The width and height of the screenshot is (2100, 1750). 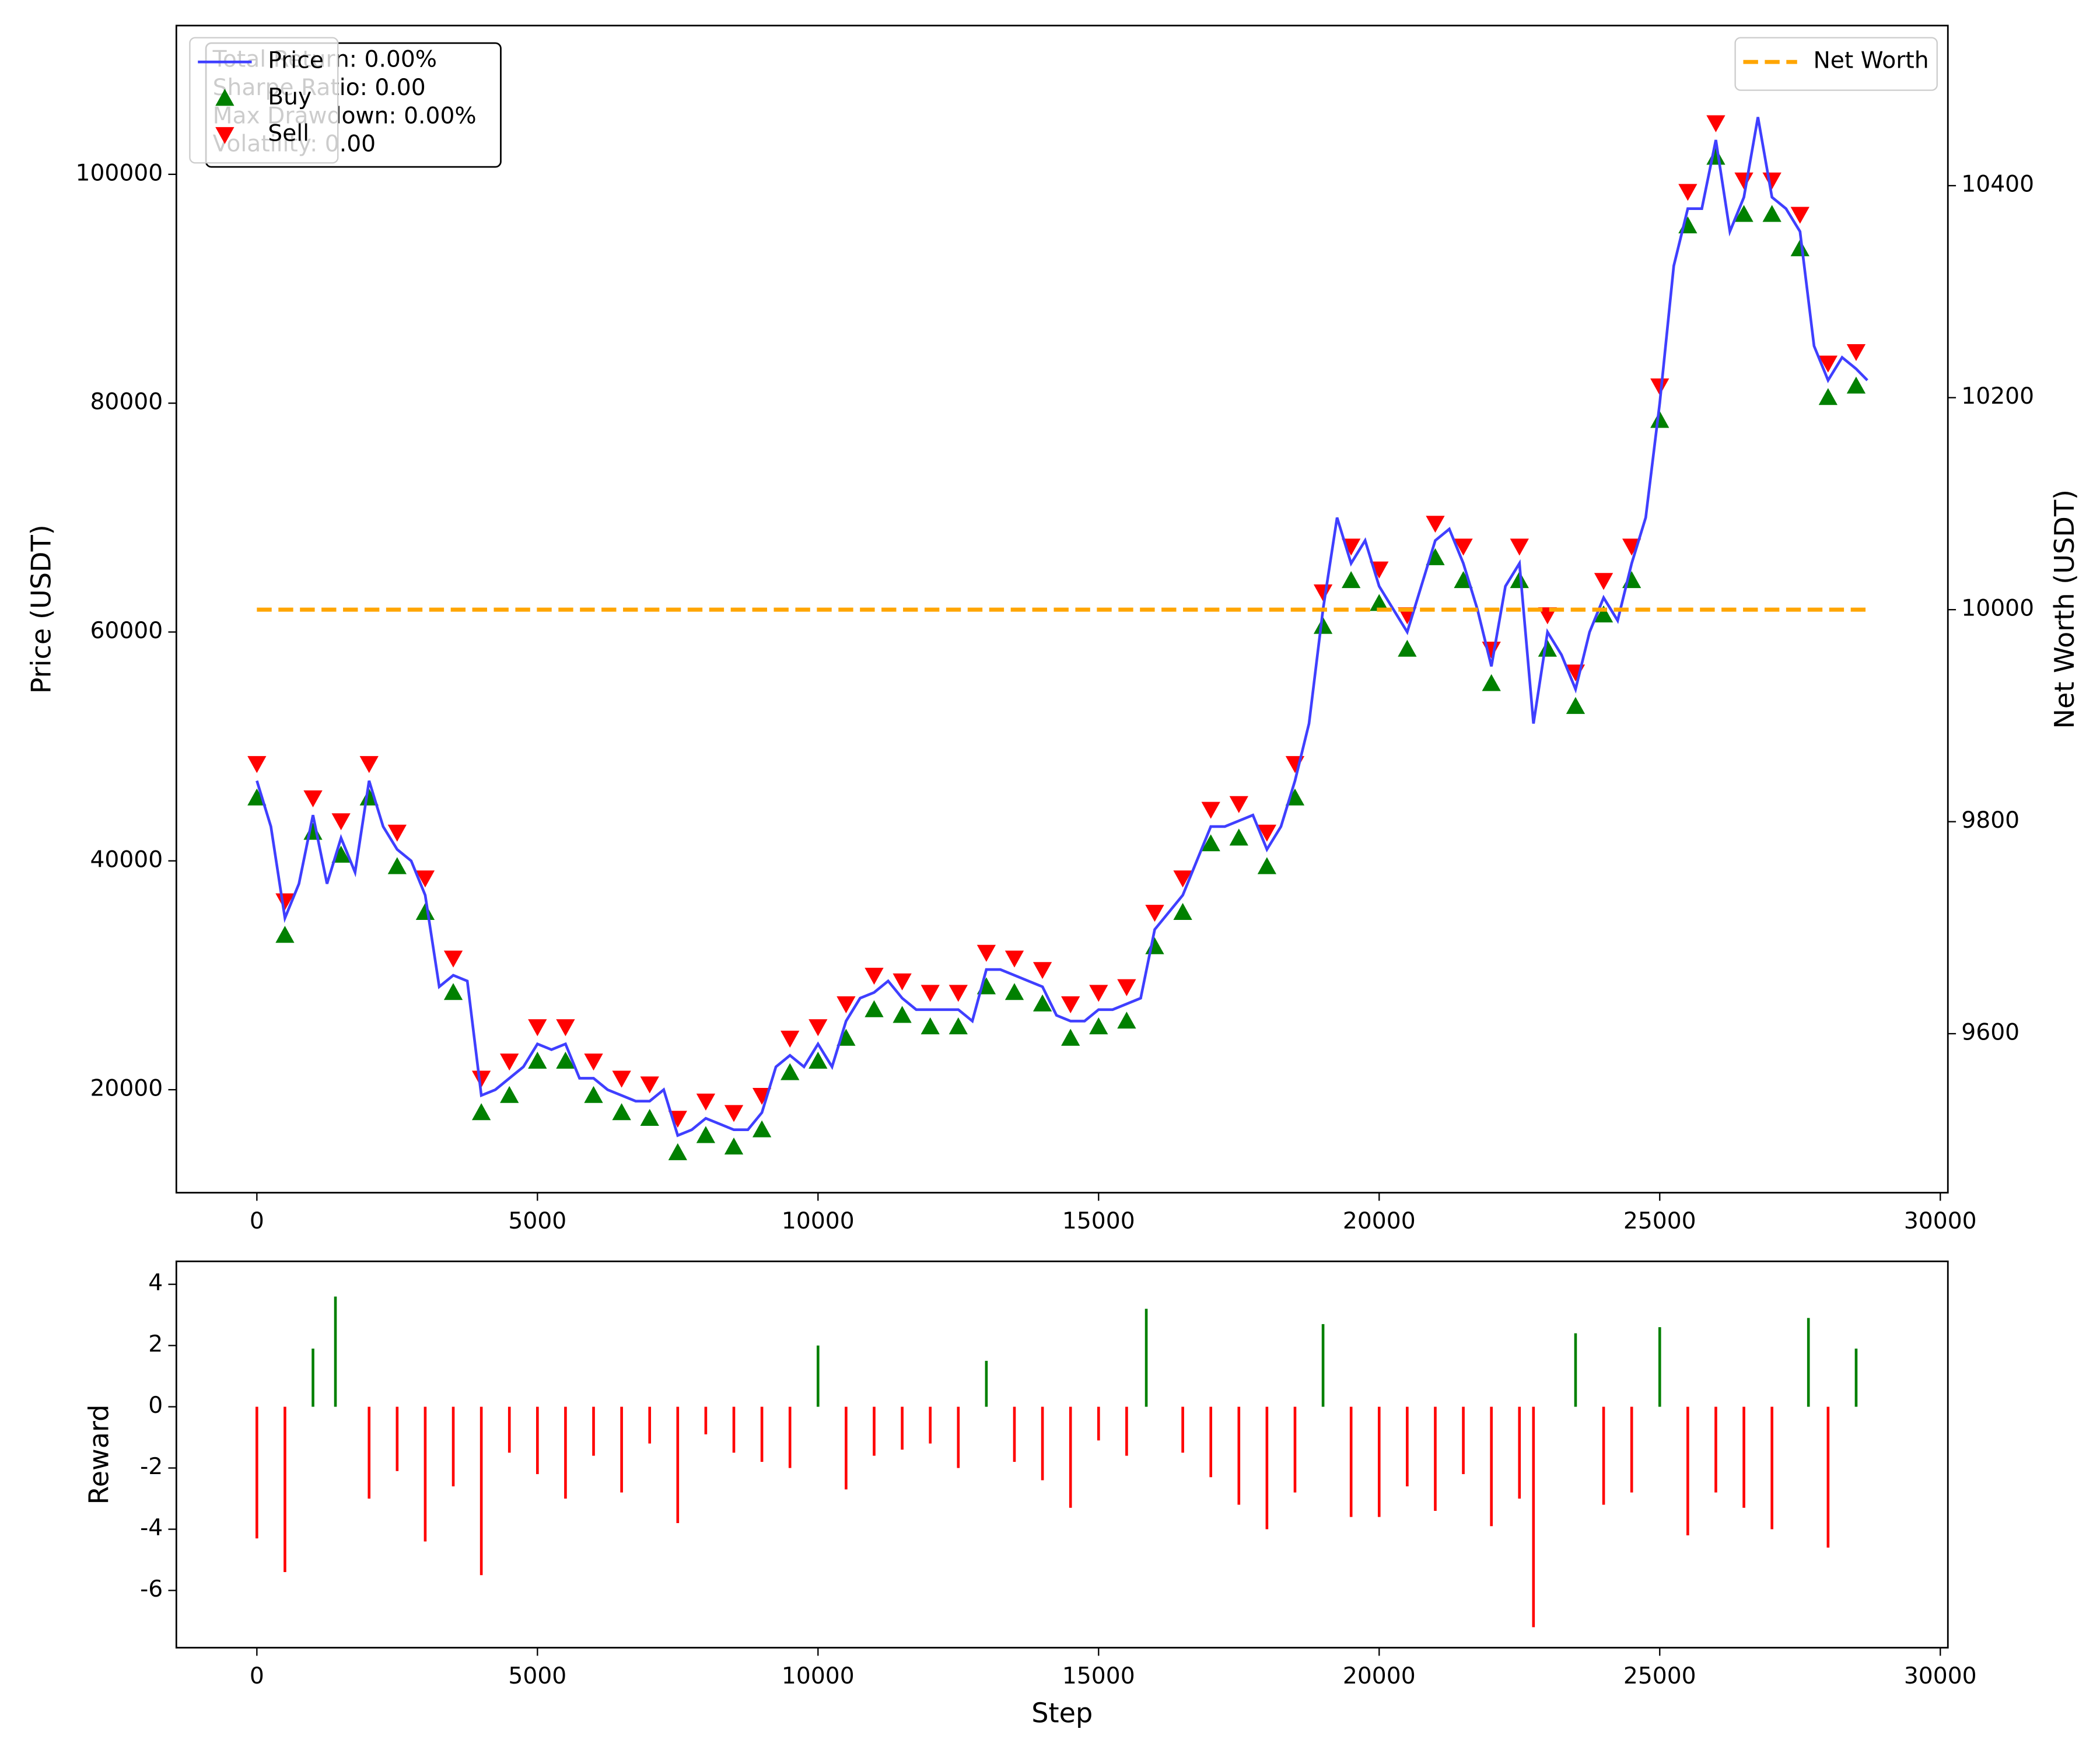 What do you see at coordinates (1836, 64) in the screenshot?
I see `legend-box` at bounding box center [1836, 64].